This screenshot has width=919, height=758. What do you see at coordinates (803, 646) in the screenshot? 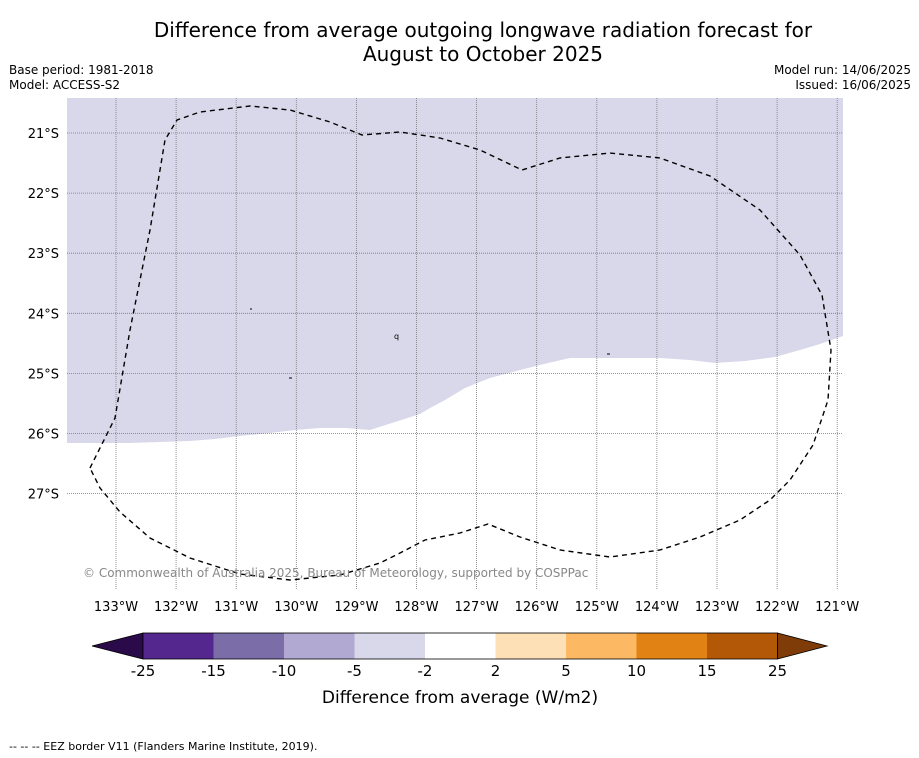
I see `colorbar-extend-high` at bounding box center [803, 646].